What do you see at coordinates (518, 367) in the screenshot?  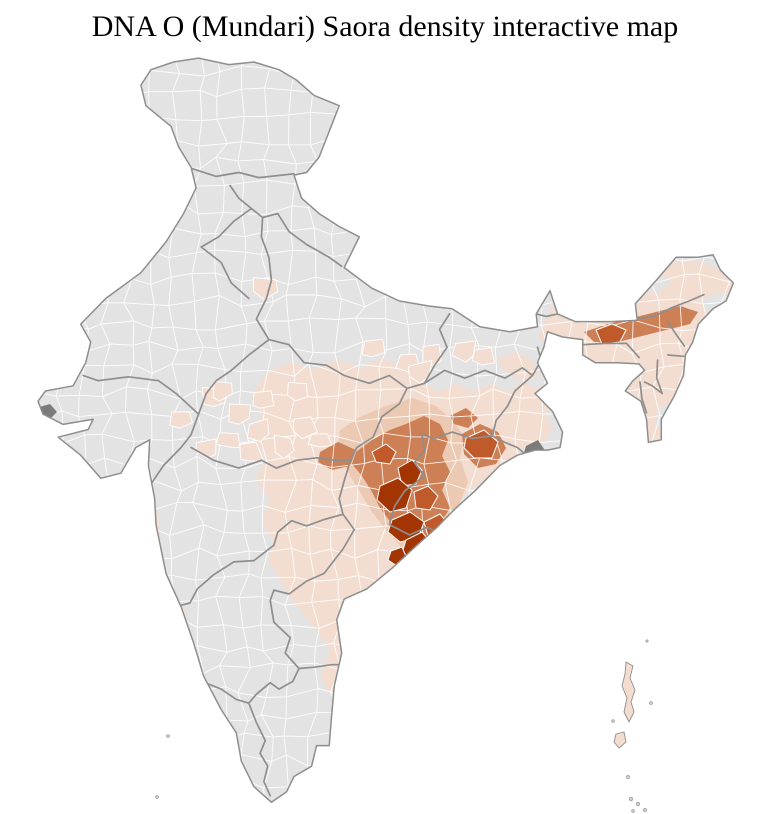 I see `region-west-bengal-north` at bounding box center [518, 367].